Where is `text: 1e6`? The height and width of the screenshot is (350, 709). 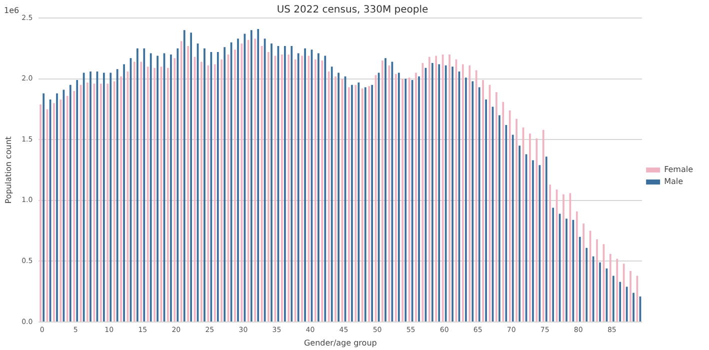
text: 1e6 is located at coordinates (12, 11).